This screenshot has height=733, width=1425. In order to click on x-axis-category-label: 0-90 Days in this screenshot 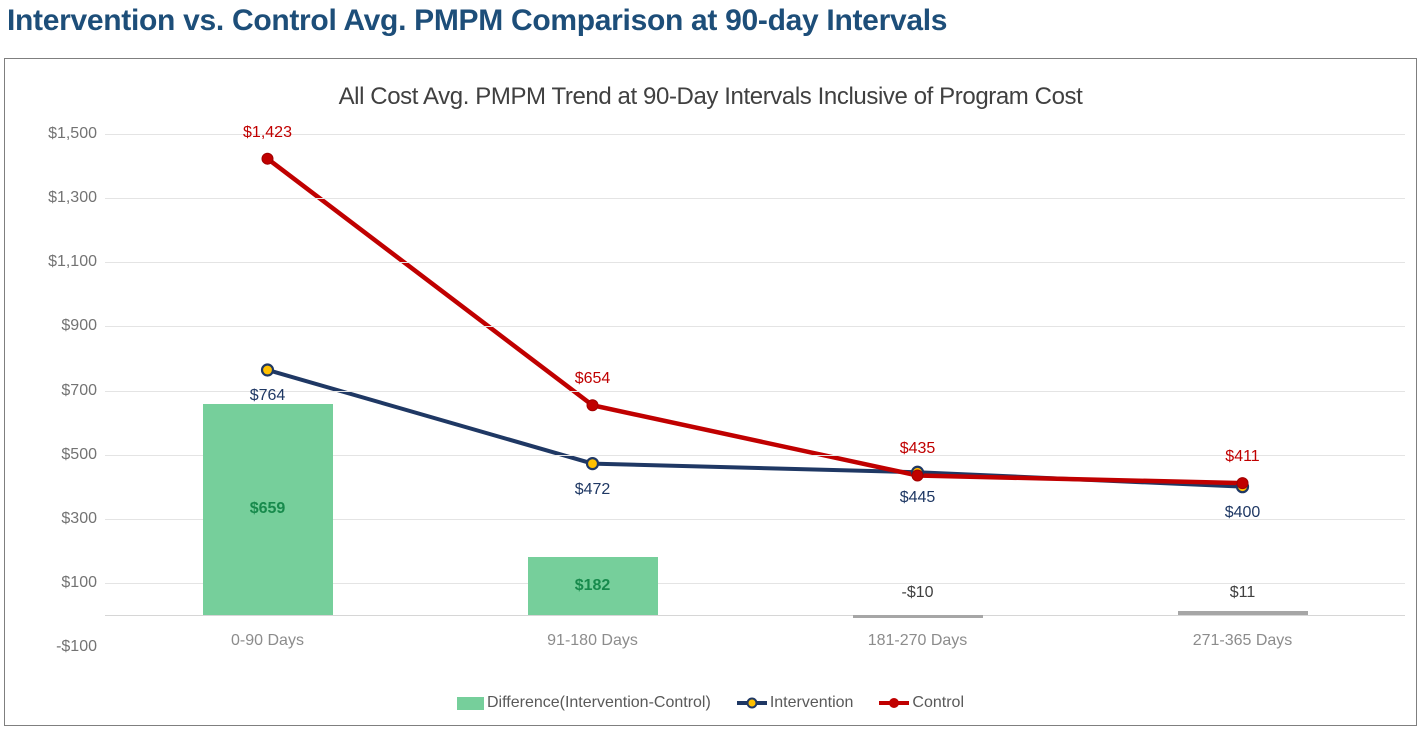, I will do `click(267, 640)`.